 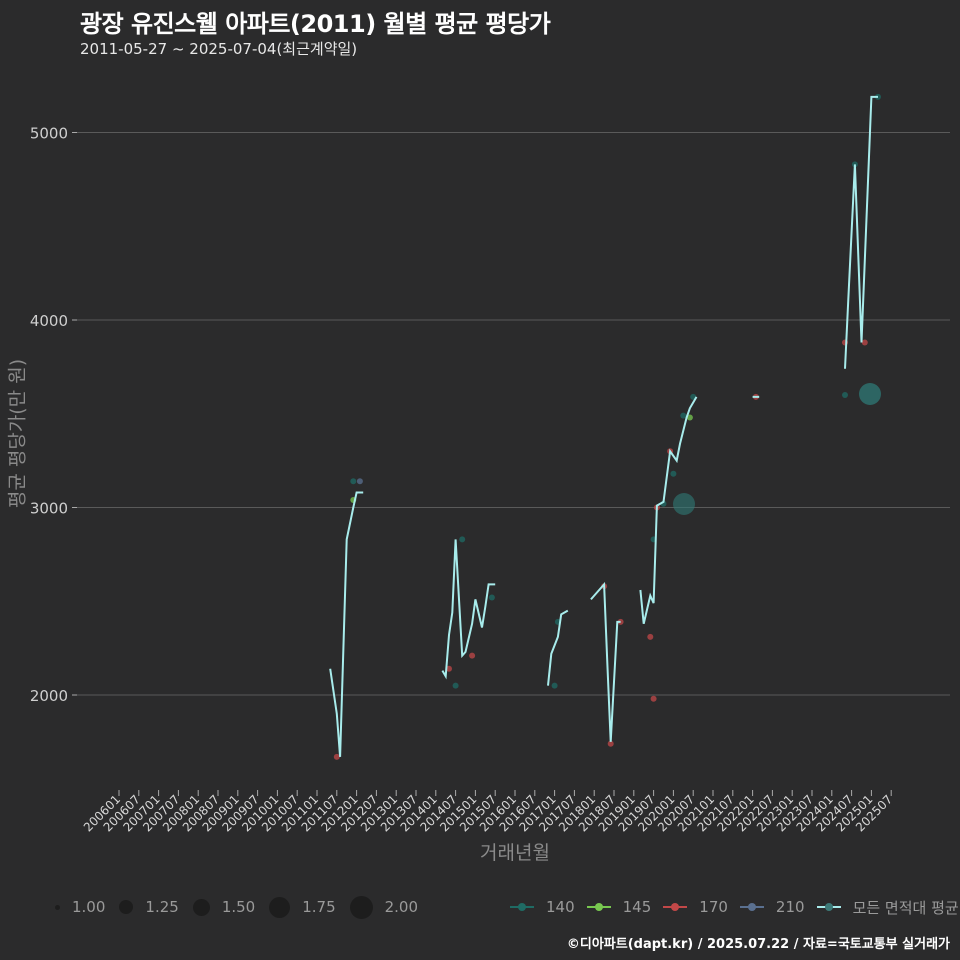 What do you see at coordinates (302, 907) in the screenshot?
I see `size-legend-item: 1.75` at bounding box center [302, 907].